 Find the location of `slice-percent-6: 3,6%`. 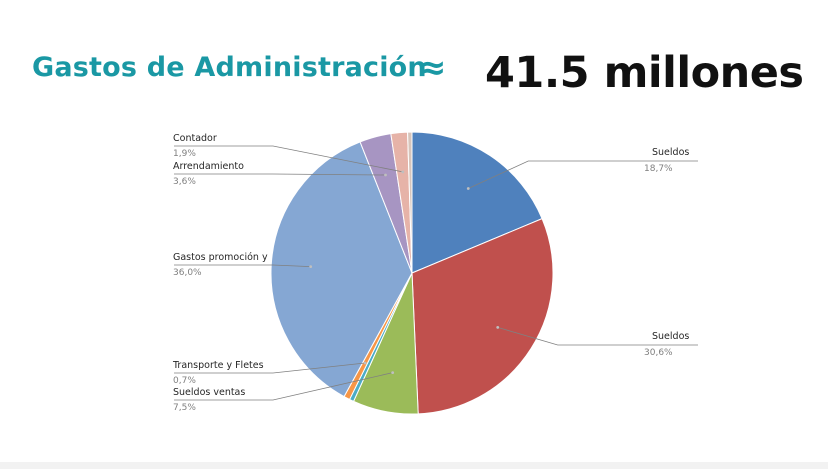

slice-percent-6: 3,6% is located at coordinates (184, 182).